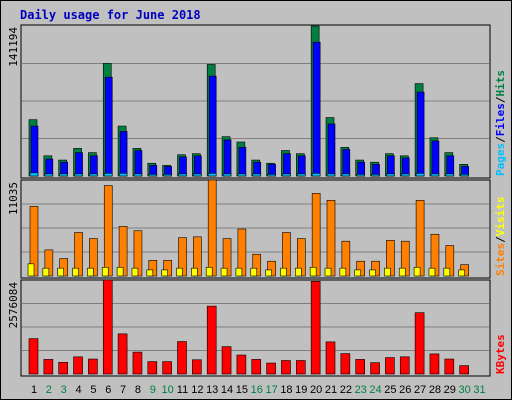 The height and width of the screenshot is (400, 512). I want to click on panel-hits-legend: Pages/Files/Hits, so click(500, 123).